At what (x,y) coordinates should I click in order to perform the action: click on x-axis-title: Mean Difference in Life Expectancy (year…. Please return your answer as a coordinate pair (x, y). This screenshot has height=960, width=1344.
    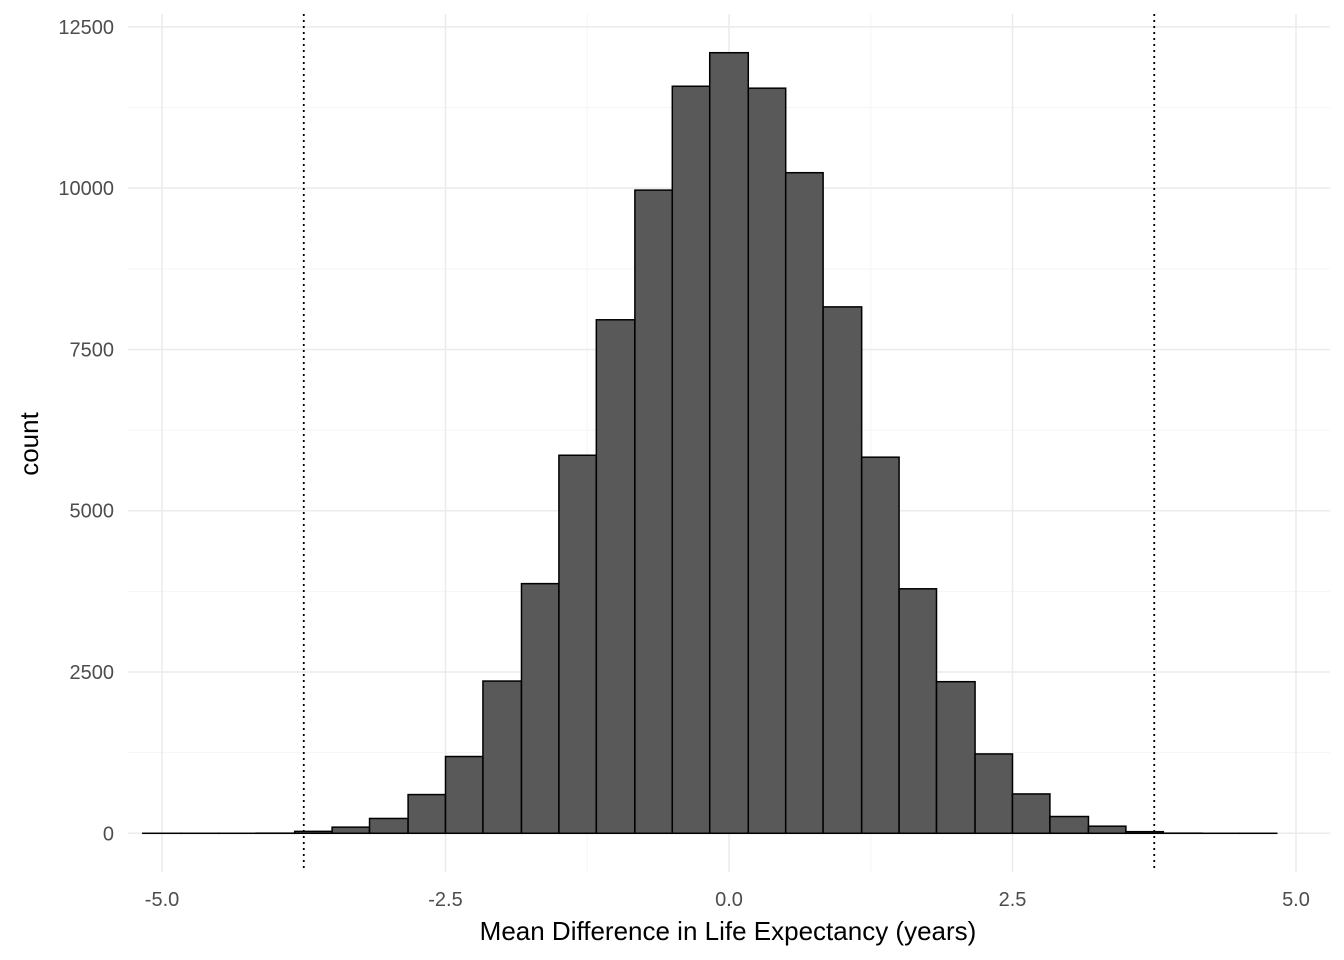
    Looking at the image, I should click on (728, 931).